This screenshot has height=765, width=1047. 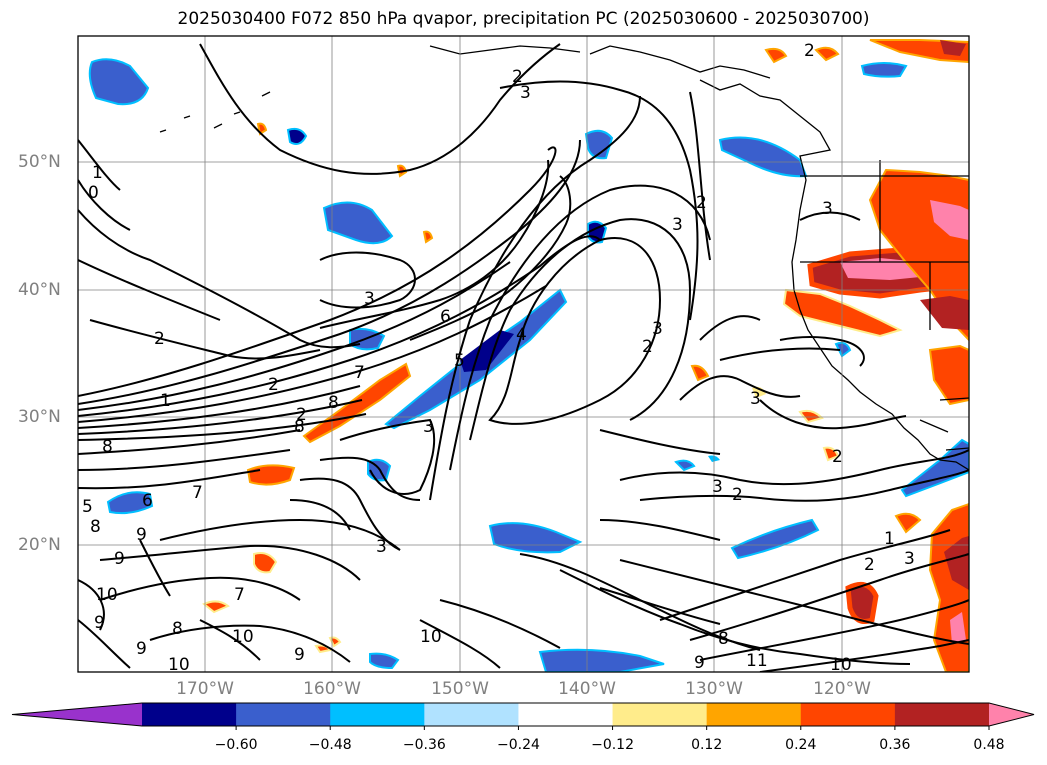 What do you see at coordinates (205, 689) in the screenshot?
I see `lon-label-170w: 170°W` at bounding box center [205, 689].